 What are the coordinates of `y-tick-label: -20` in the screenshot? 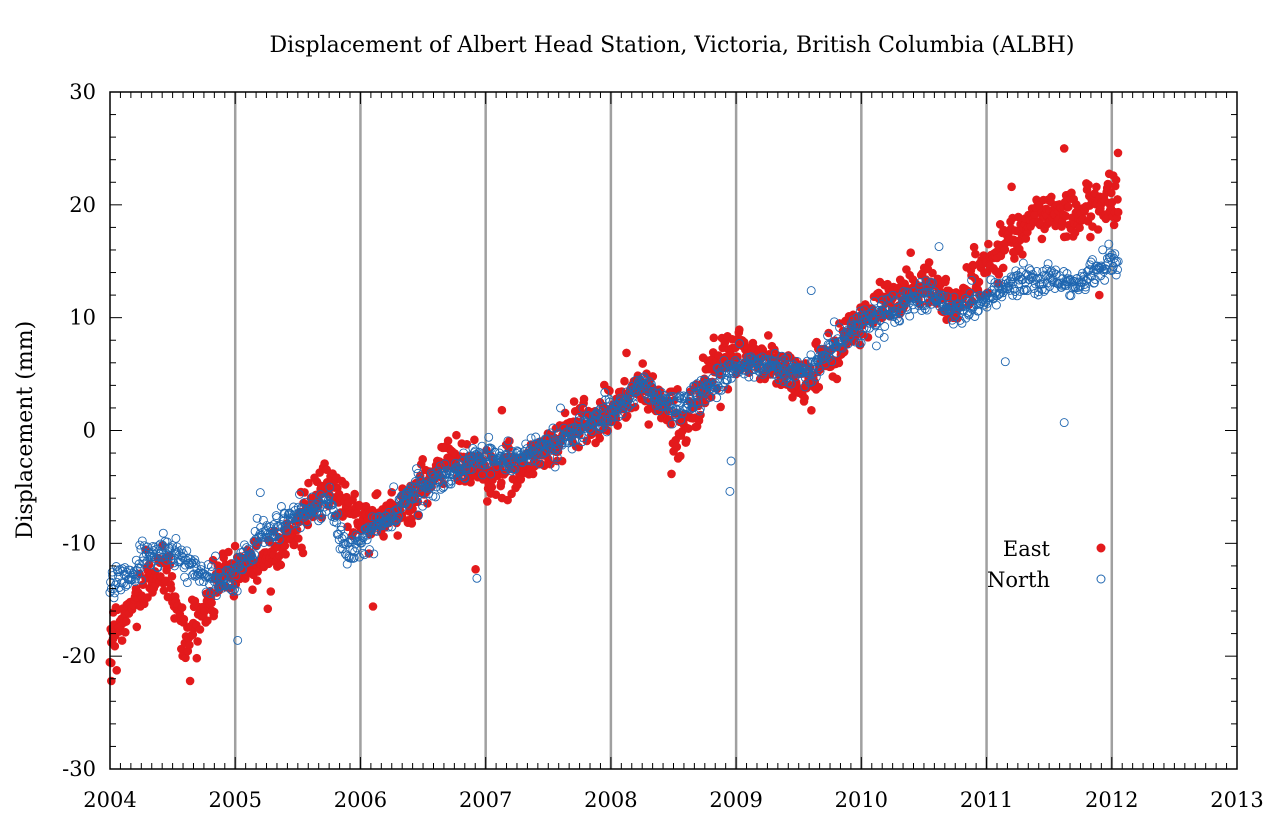 It's located at (79, 656).